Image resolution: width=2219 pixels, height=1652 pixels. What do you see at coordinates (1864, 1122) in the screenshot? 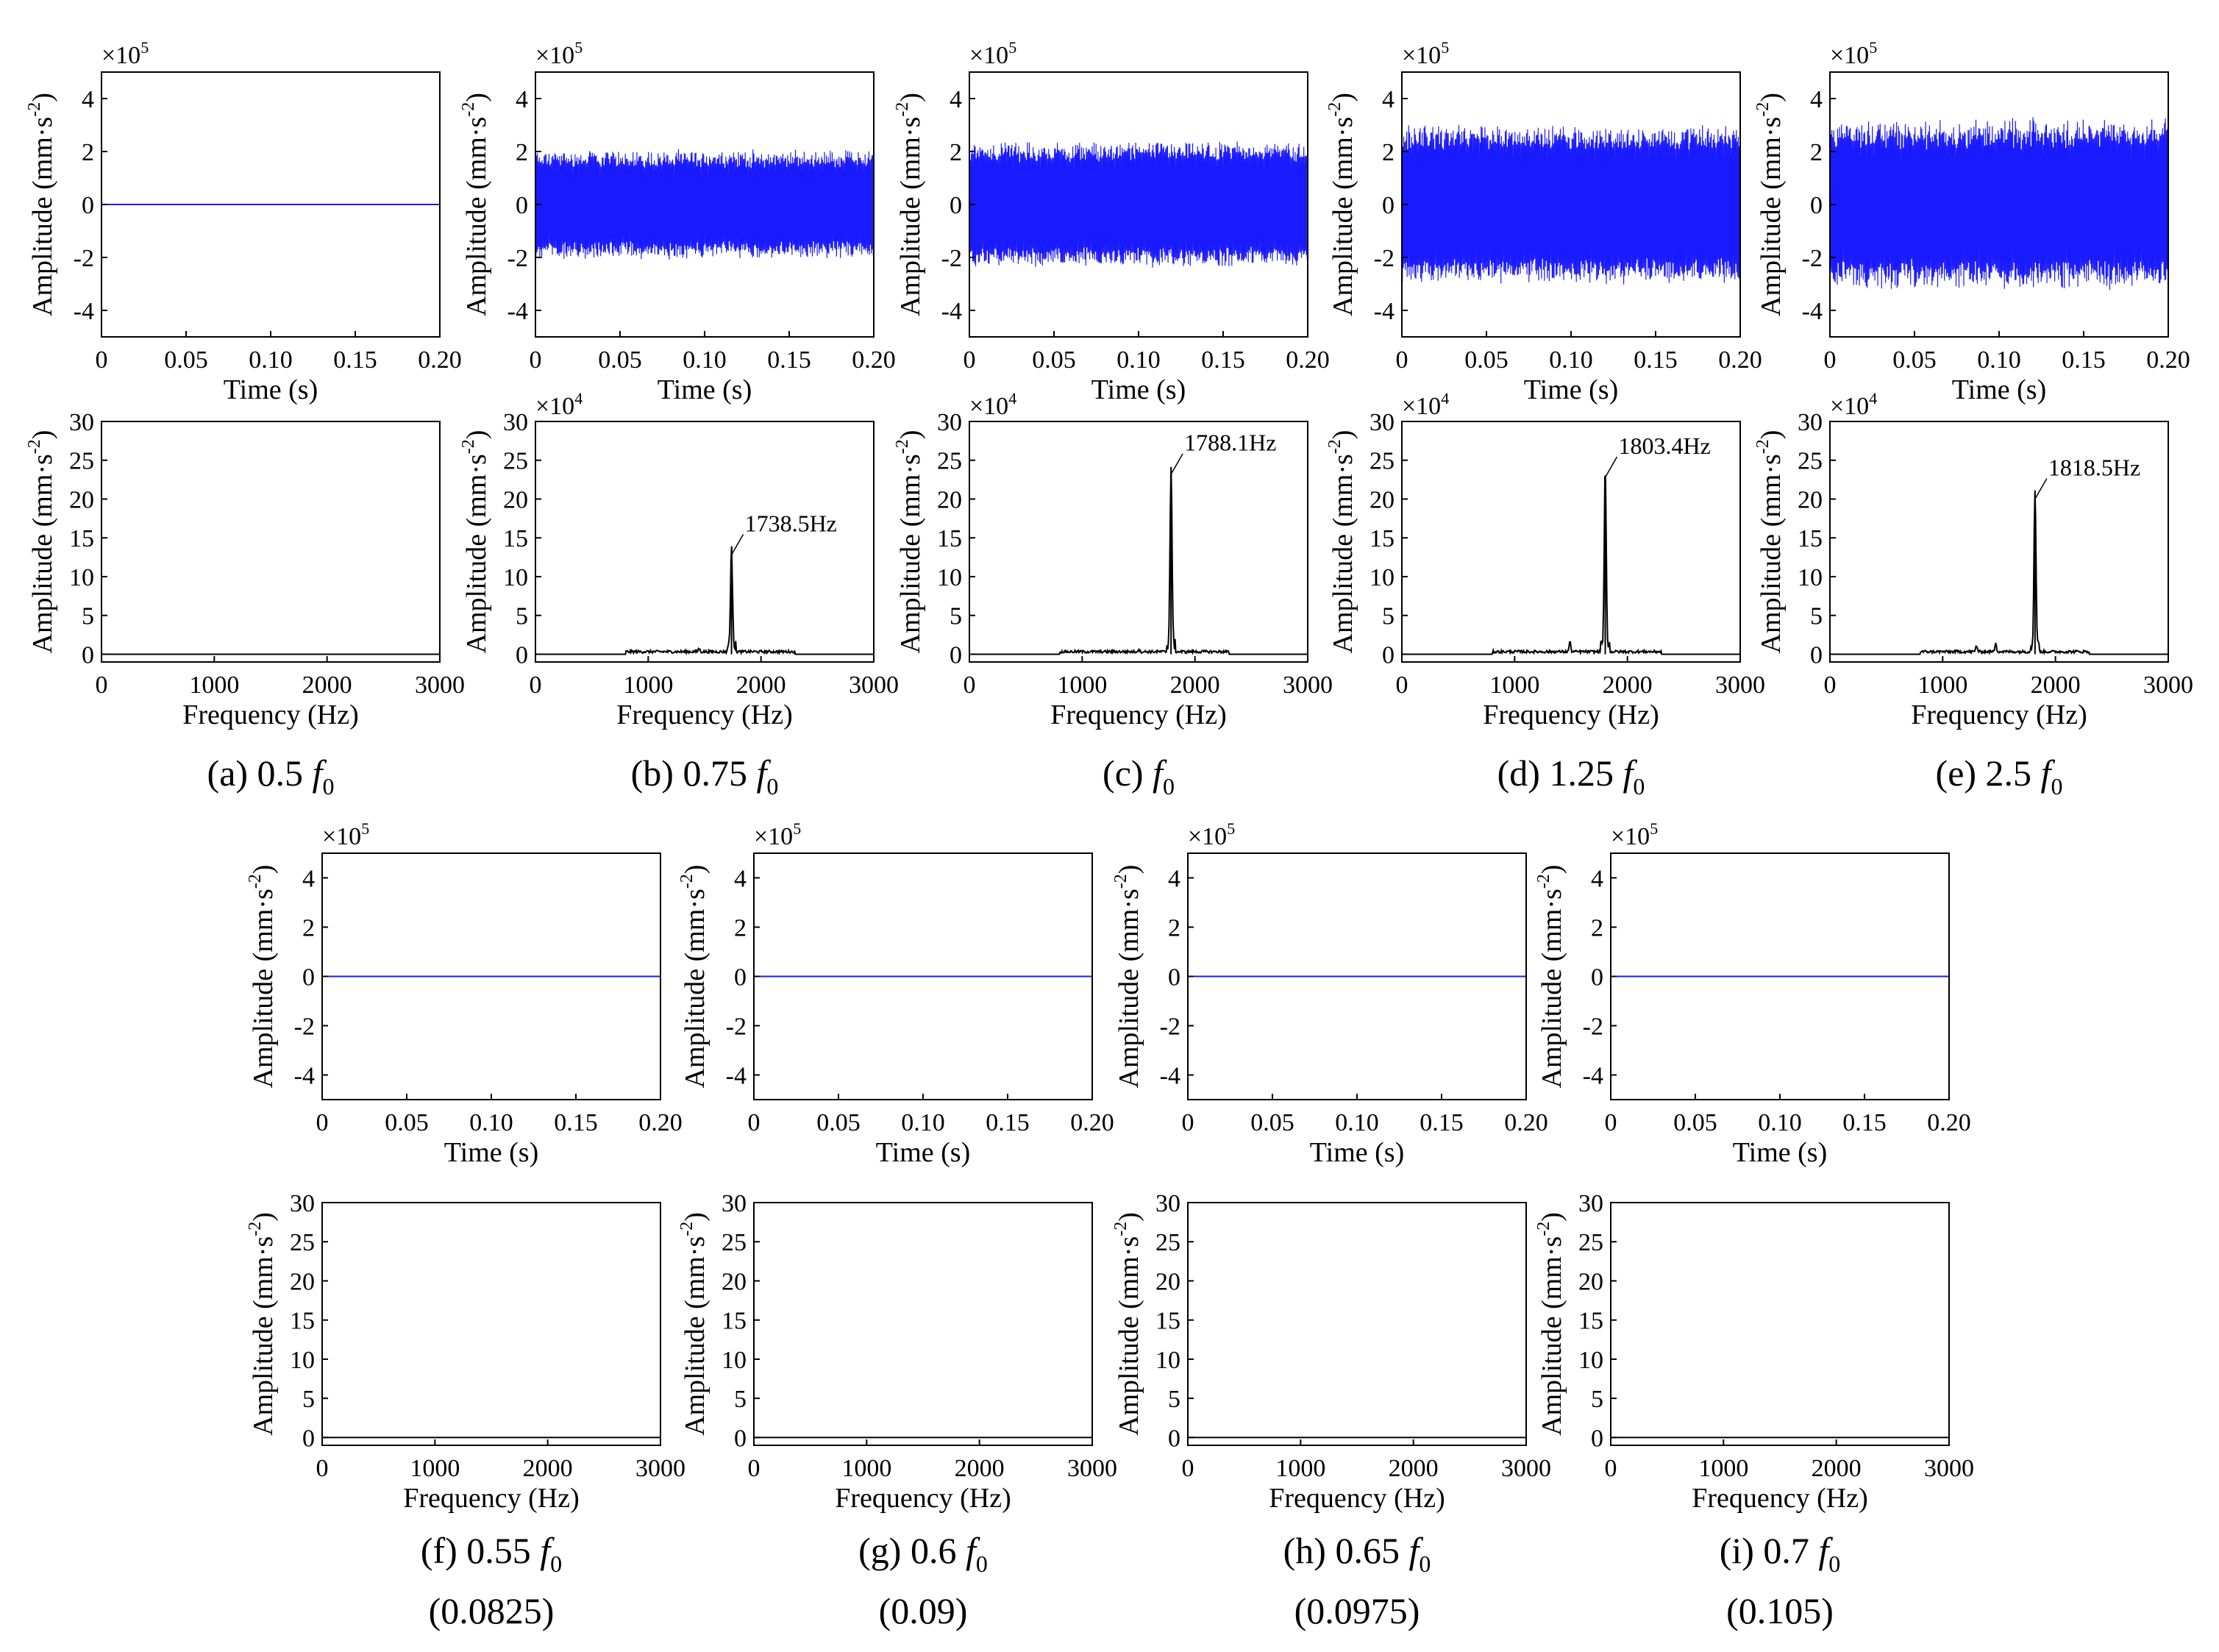
I see `x-tick-label: 0.15` at bounding box center [1864, 1122].